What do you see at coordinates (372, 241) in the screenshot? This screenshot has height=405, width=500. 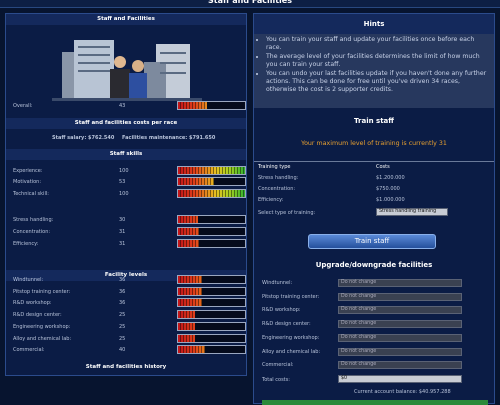 I see `train-button: Train staff` at bounding box center [372, 241].